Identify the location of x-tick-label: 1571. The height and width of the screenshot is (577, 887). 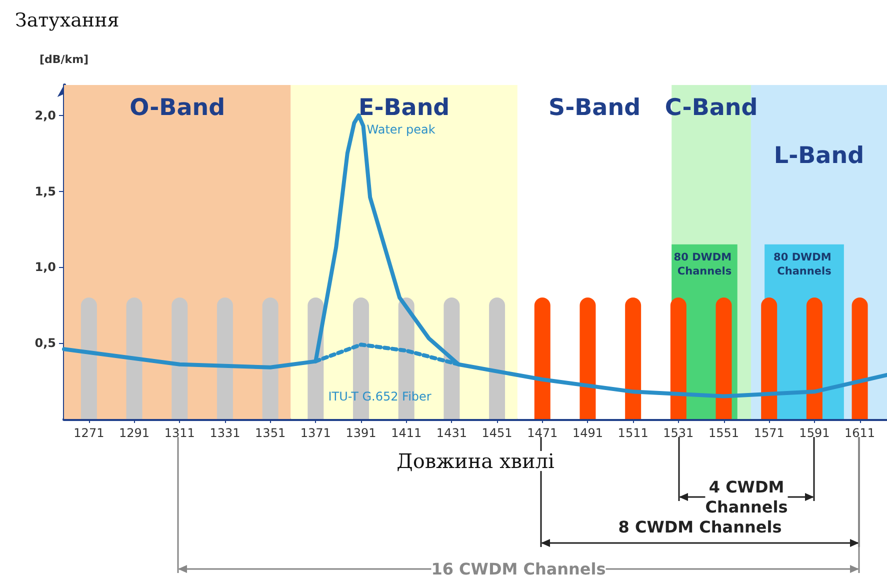
(769, 433).